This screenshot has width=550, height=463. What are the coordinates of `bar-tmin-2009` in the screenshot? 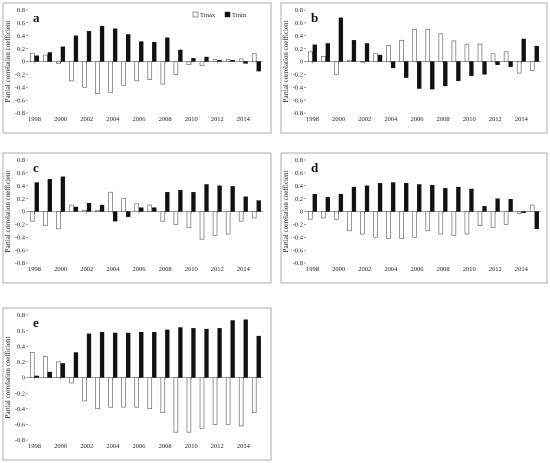 It's located at (458, 199).